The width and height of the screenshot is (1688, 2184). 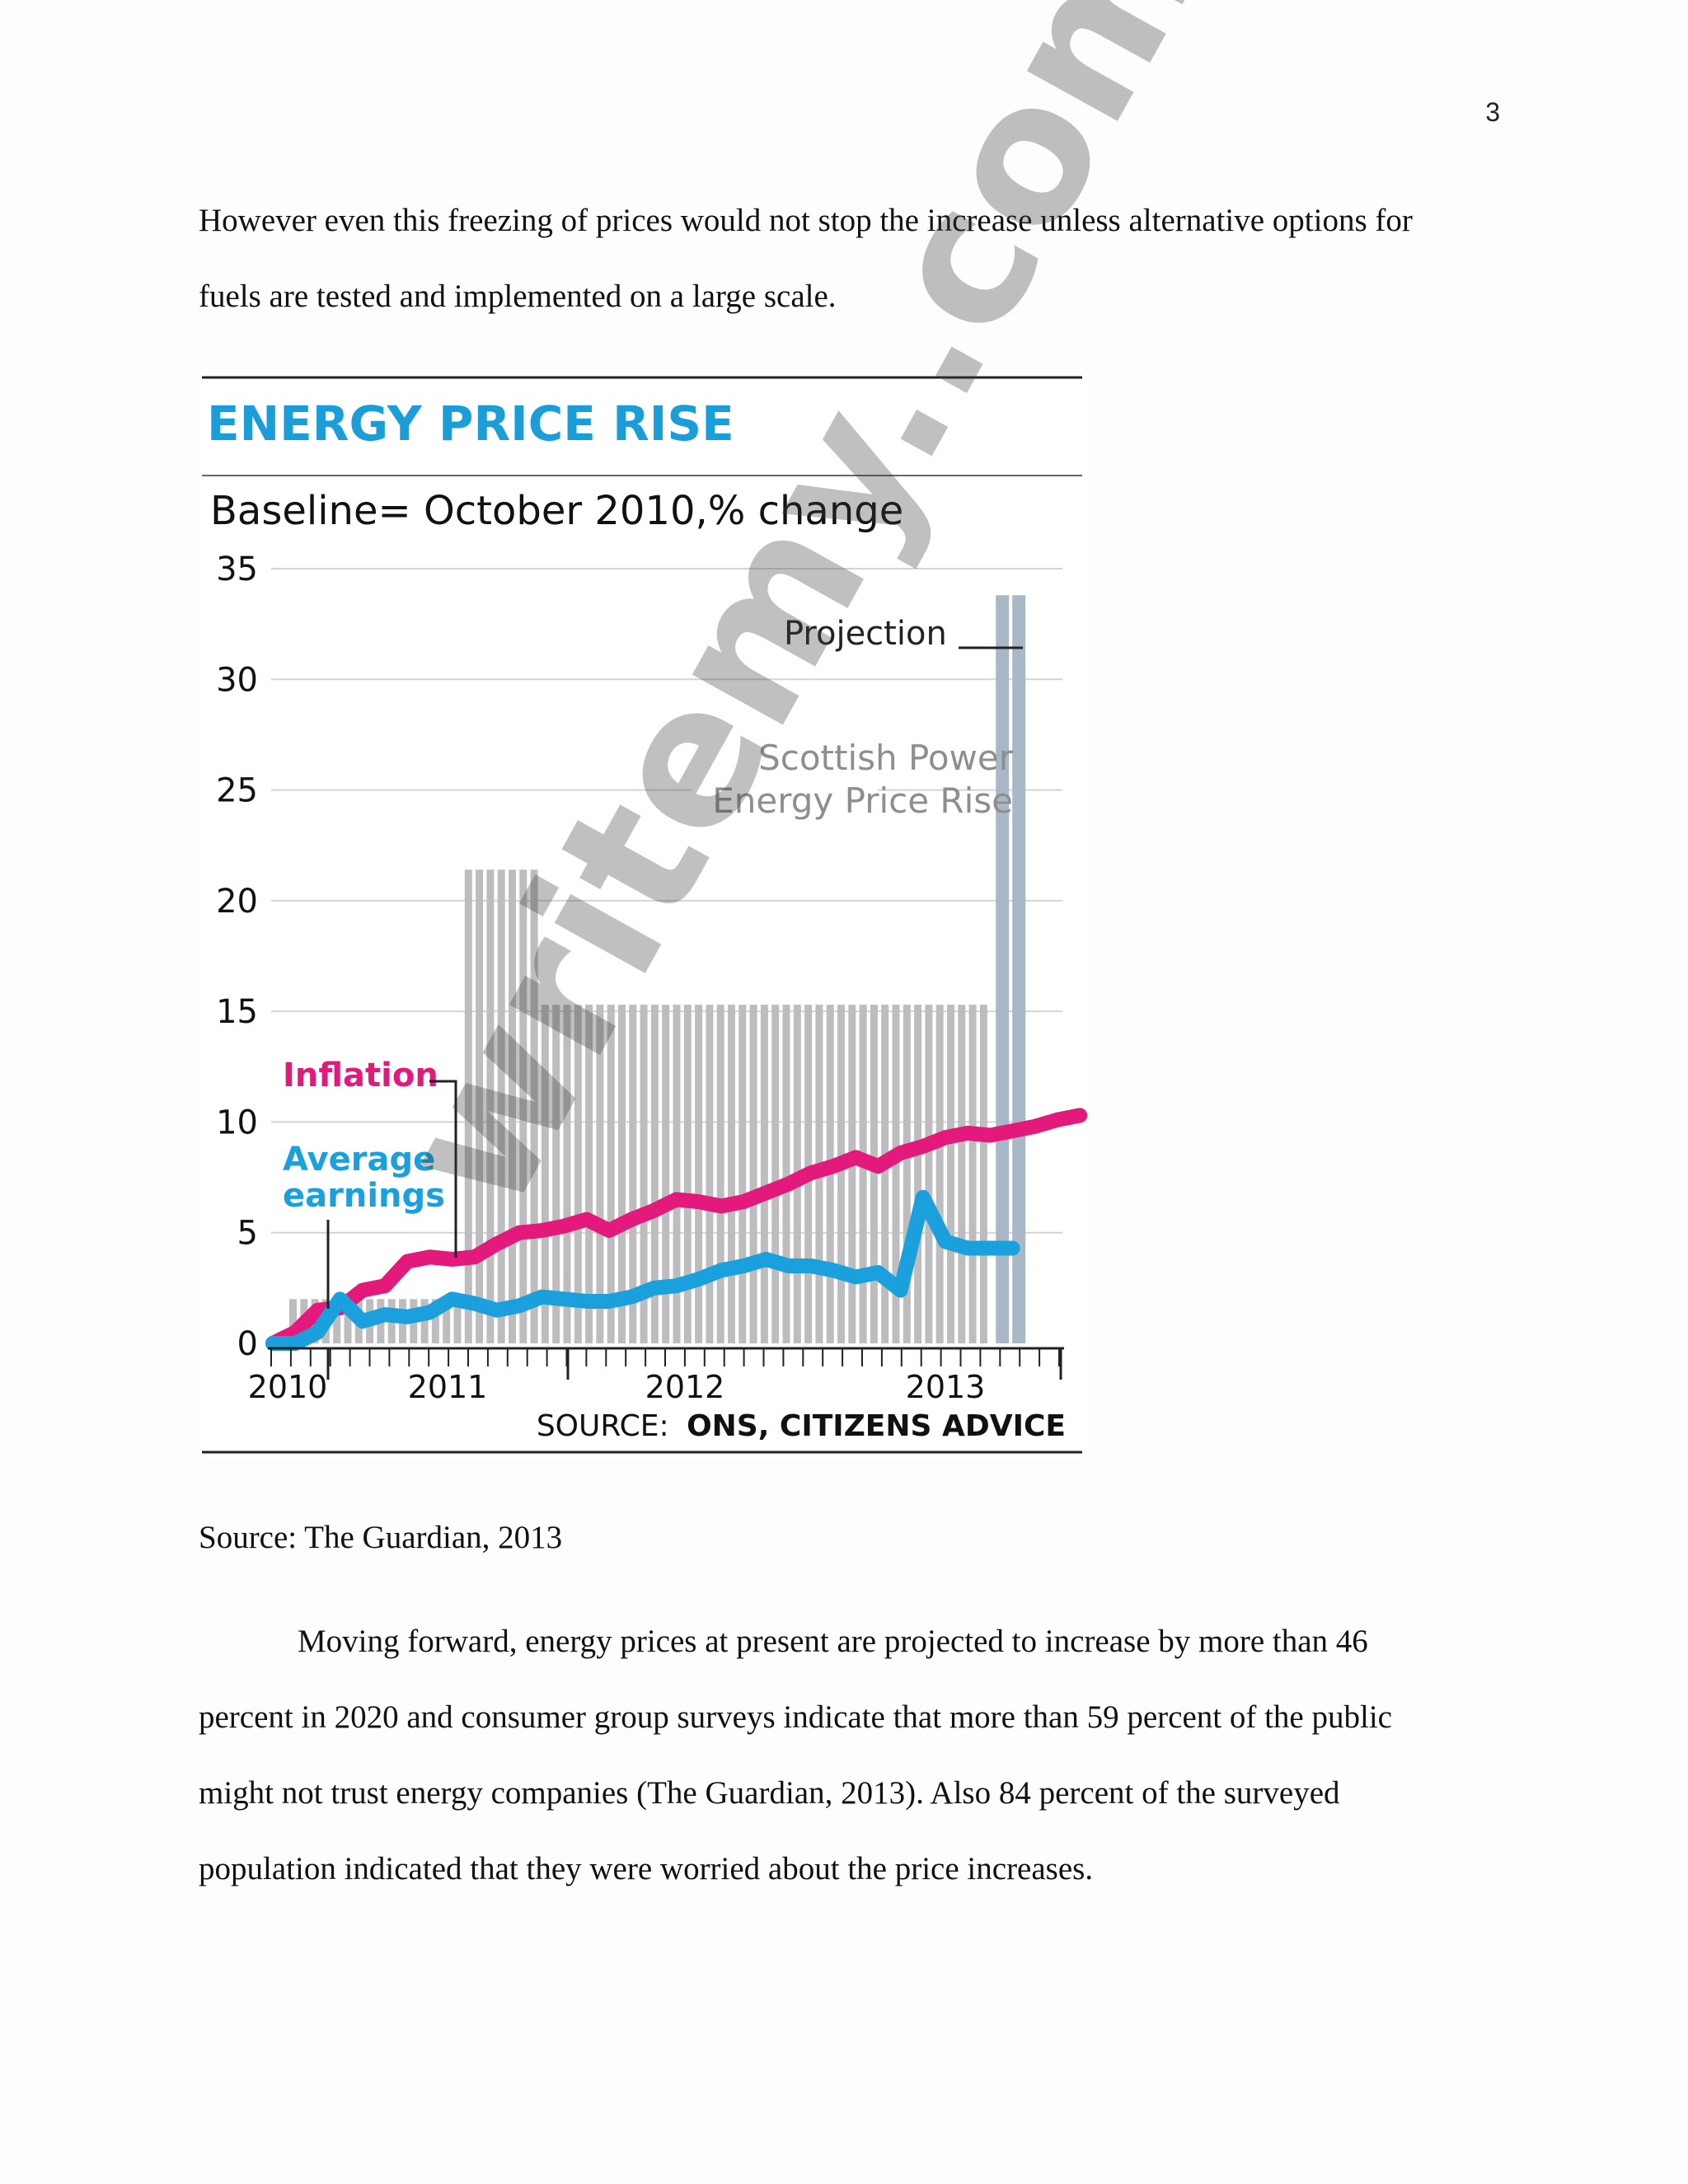 I want to click on inflation-label: Inflation, so click(x=361, y=1075).